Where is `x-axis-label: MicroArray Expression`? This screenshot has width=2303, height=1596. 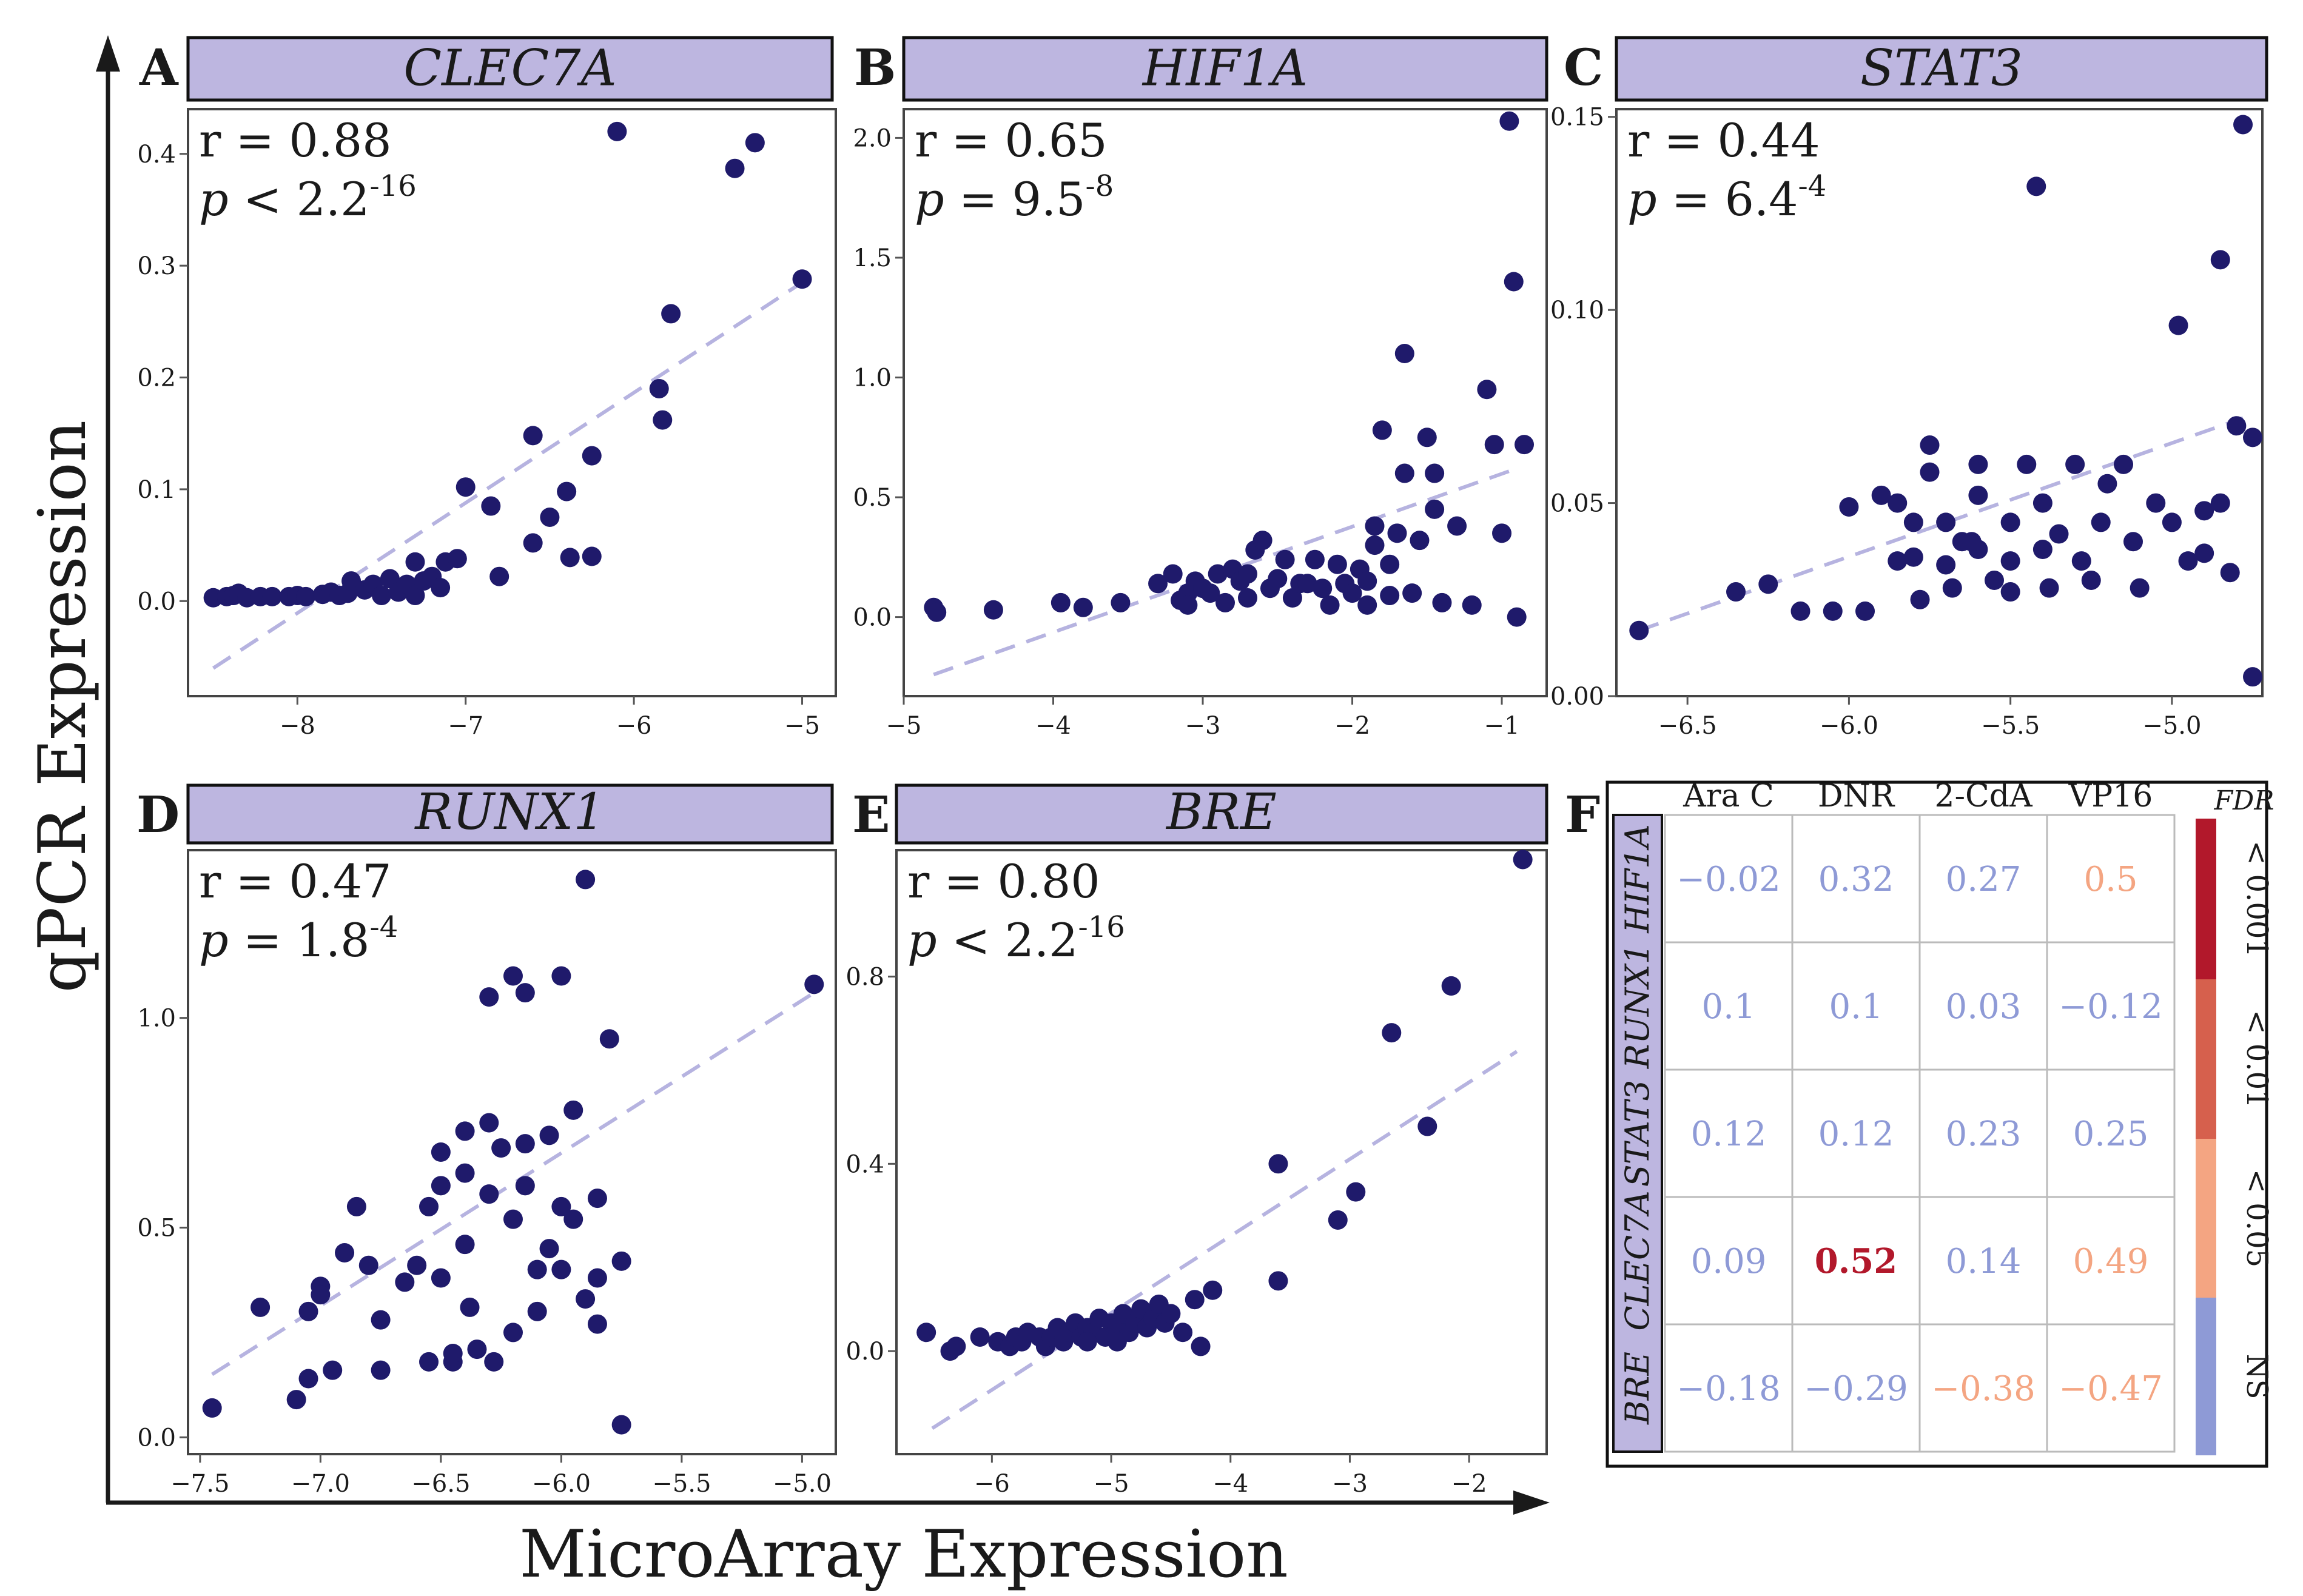
x-axis-label: MicroArray Expression is located at coordinates (904, 1555).